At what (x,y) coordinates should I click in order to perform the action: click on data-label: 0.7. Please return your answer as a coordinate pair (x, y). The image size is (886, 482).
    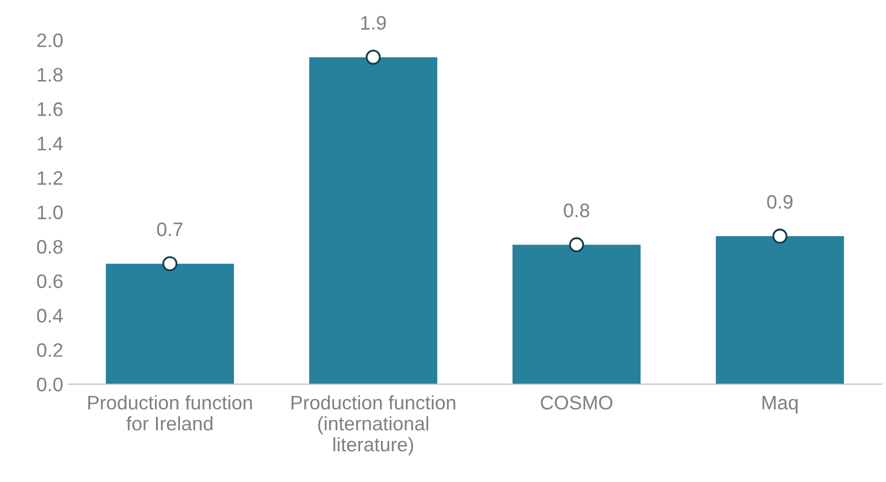
    Looking at the image, I should click on (169, 229).